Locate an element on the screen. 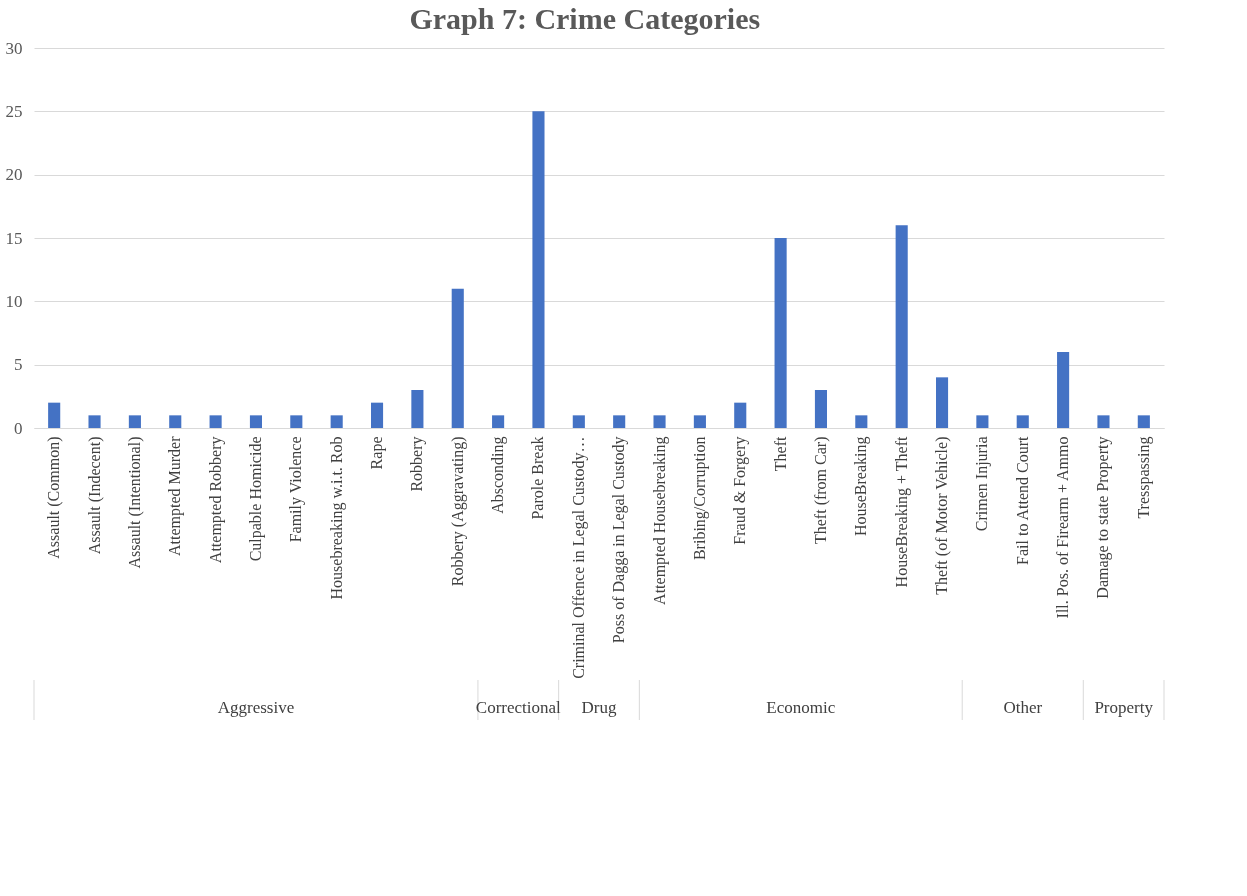  text: Aggressive is located at coordinates (256, 707).